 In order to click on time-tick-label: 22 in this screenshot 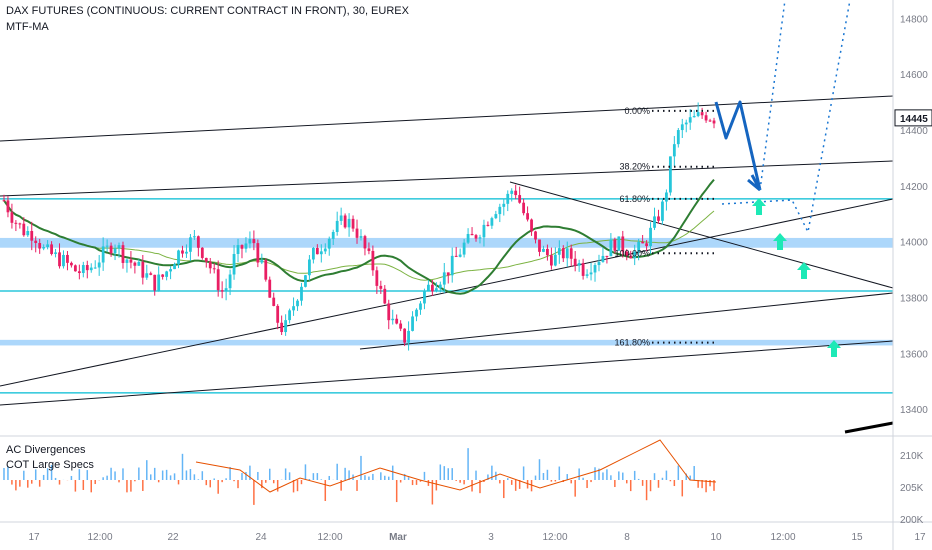, I will do `click(173, 537)`.